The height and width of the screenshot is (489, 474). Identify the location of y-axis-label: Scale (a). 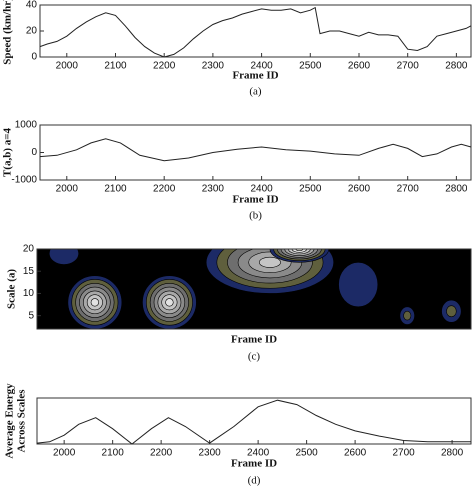
(12, 289).